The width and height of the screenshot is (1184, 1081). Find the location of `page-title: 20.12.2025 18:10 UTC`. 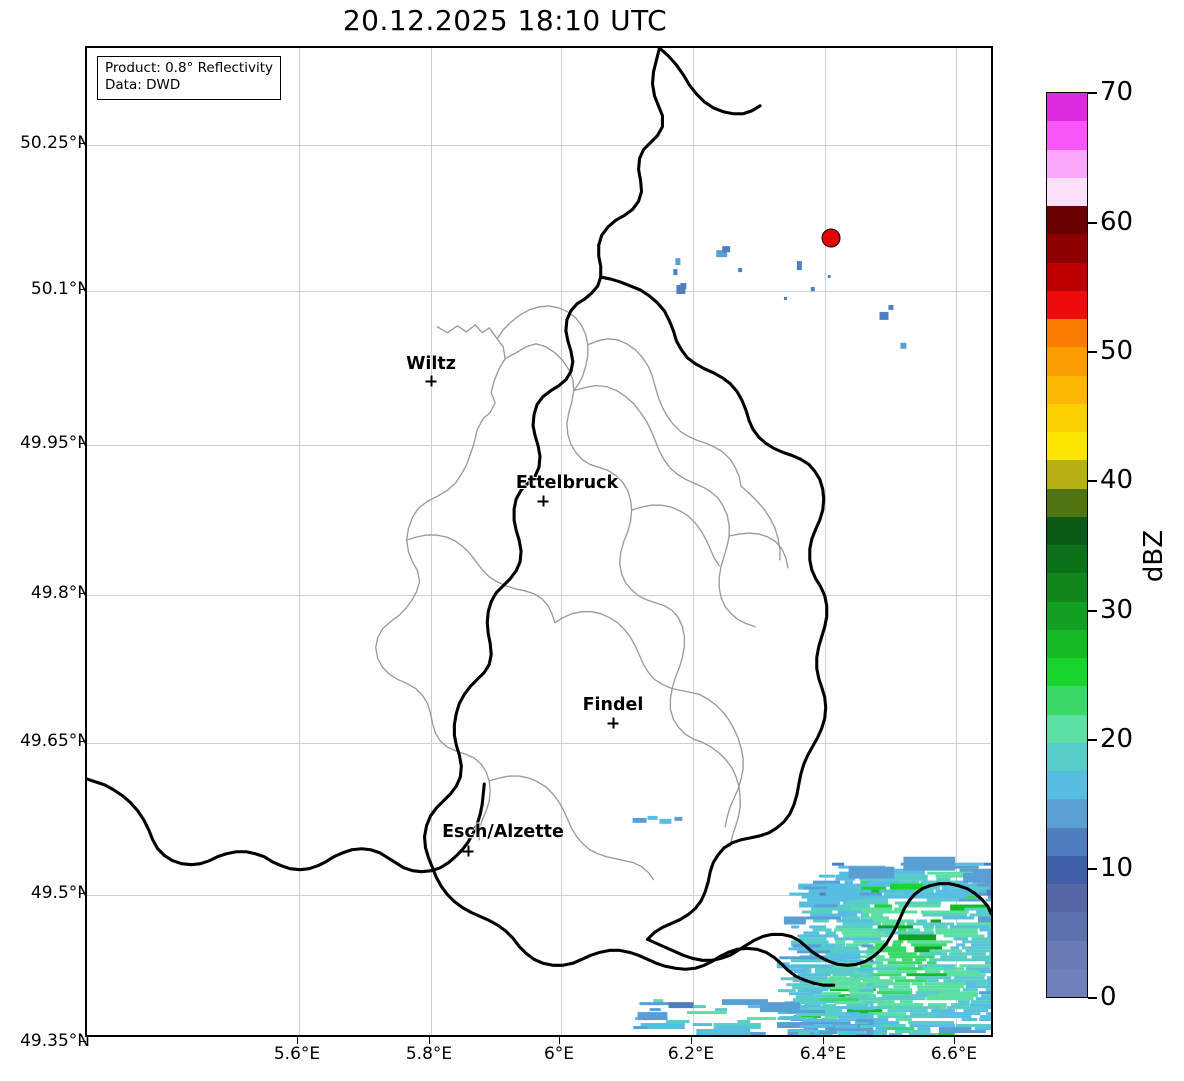

page-title: 20.12.2025 18:10 UTC is located at coordinates (505, 20).